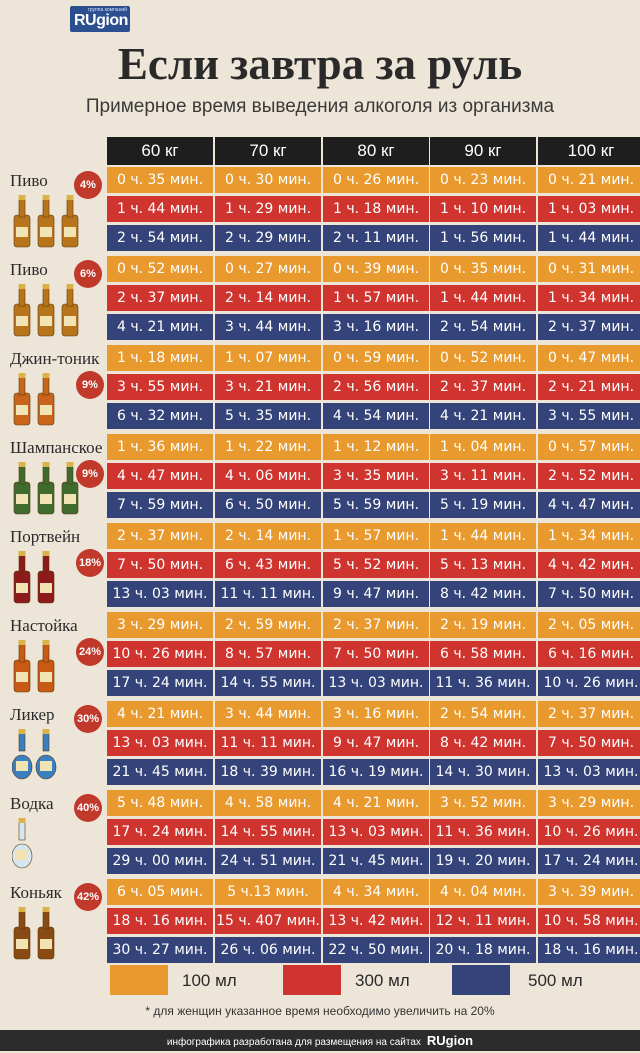 Image resolution: width=640 pixels, height=1053 pixels. Describe the element at coordinates (483, 625) in the screenshot. I see `time-cell: 2 ч. 19 мин.` at that location.